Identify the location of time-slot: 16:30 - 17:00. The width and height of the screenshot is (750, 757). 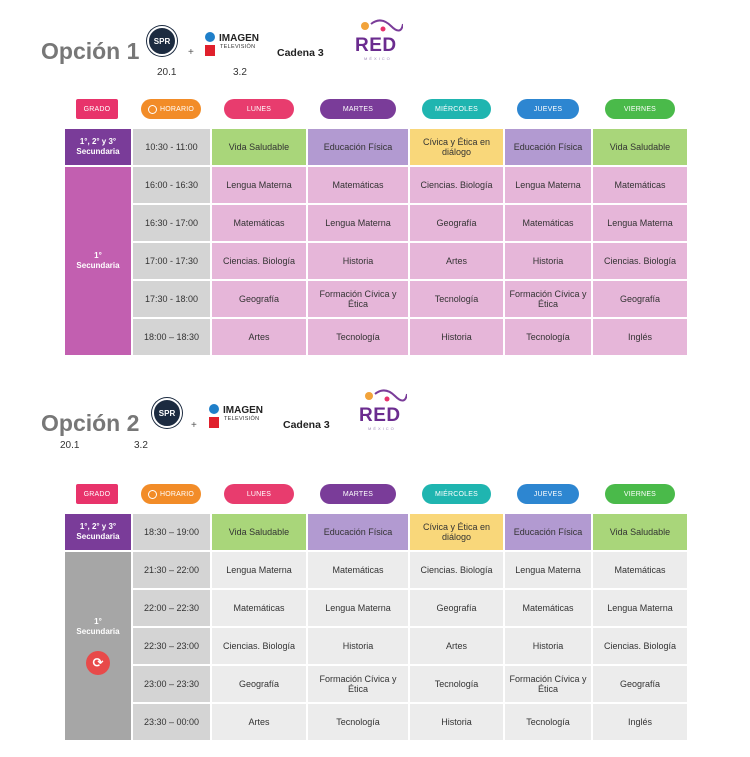
(171, 223).